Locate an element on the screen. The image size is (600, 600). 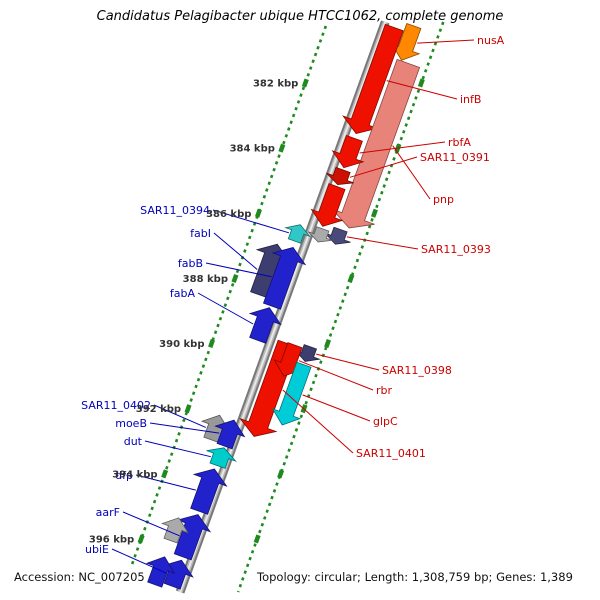
scale-tick-label: 392 kbp is located at coordinates (158, 409).